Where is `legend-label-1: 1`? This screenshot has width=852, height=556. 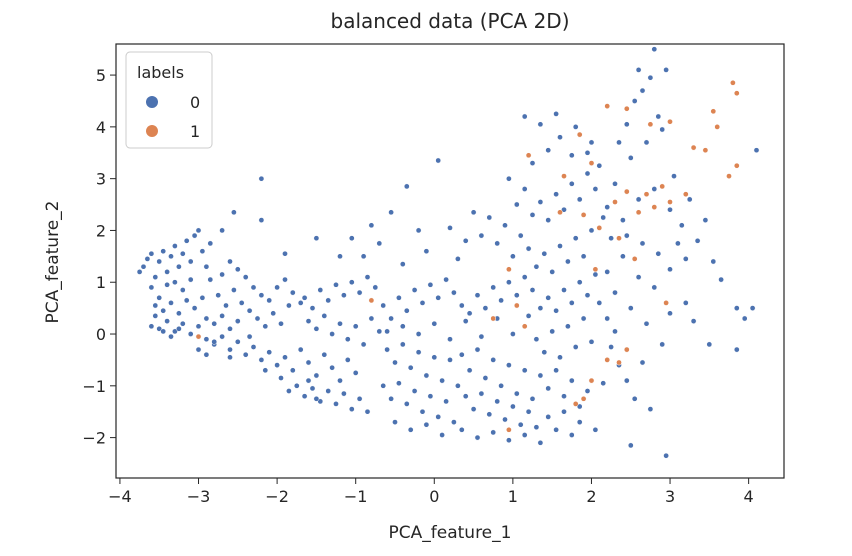
legend-label-1: 1 is located at coordinates (195, 131).